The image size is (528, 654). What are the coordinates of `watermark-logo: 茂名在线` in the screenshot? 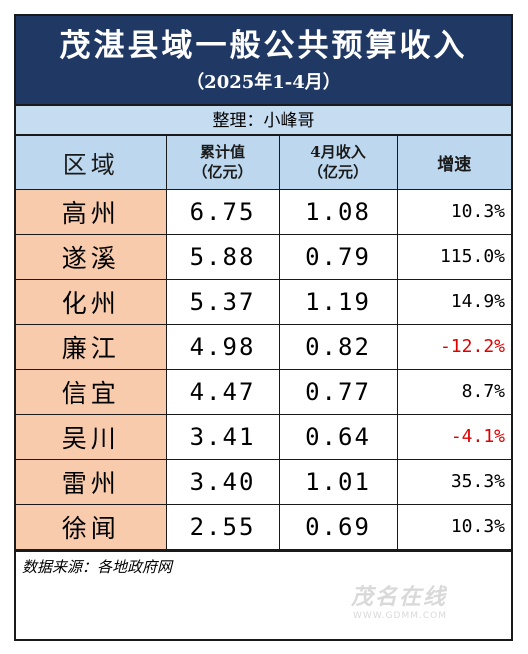 It's located at (398, 597).